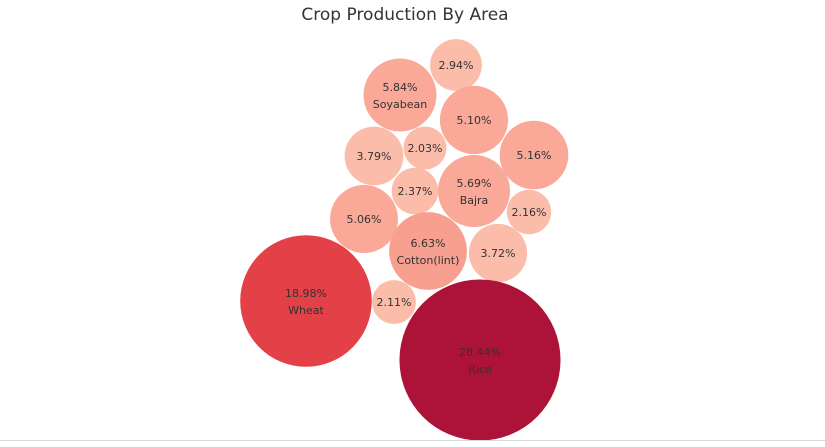 This screenshot has width=825, height=447. What do you see at coordinates (480, 369) in the screenshot?
I see `bubble-crop-label: Rice` at bounding box center [480, 369].